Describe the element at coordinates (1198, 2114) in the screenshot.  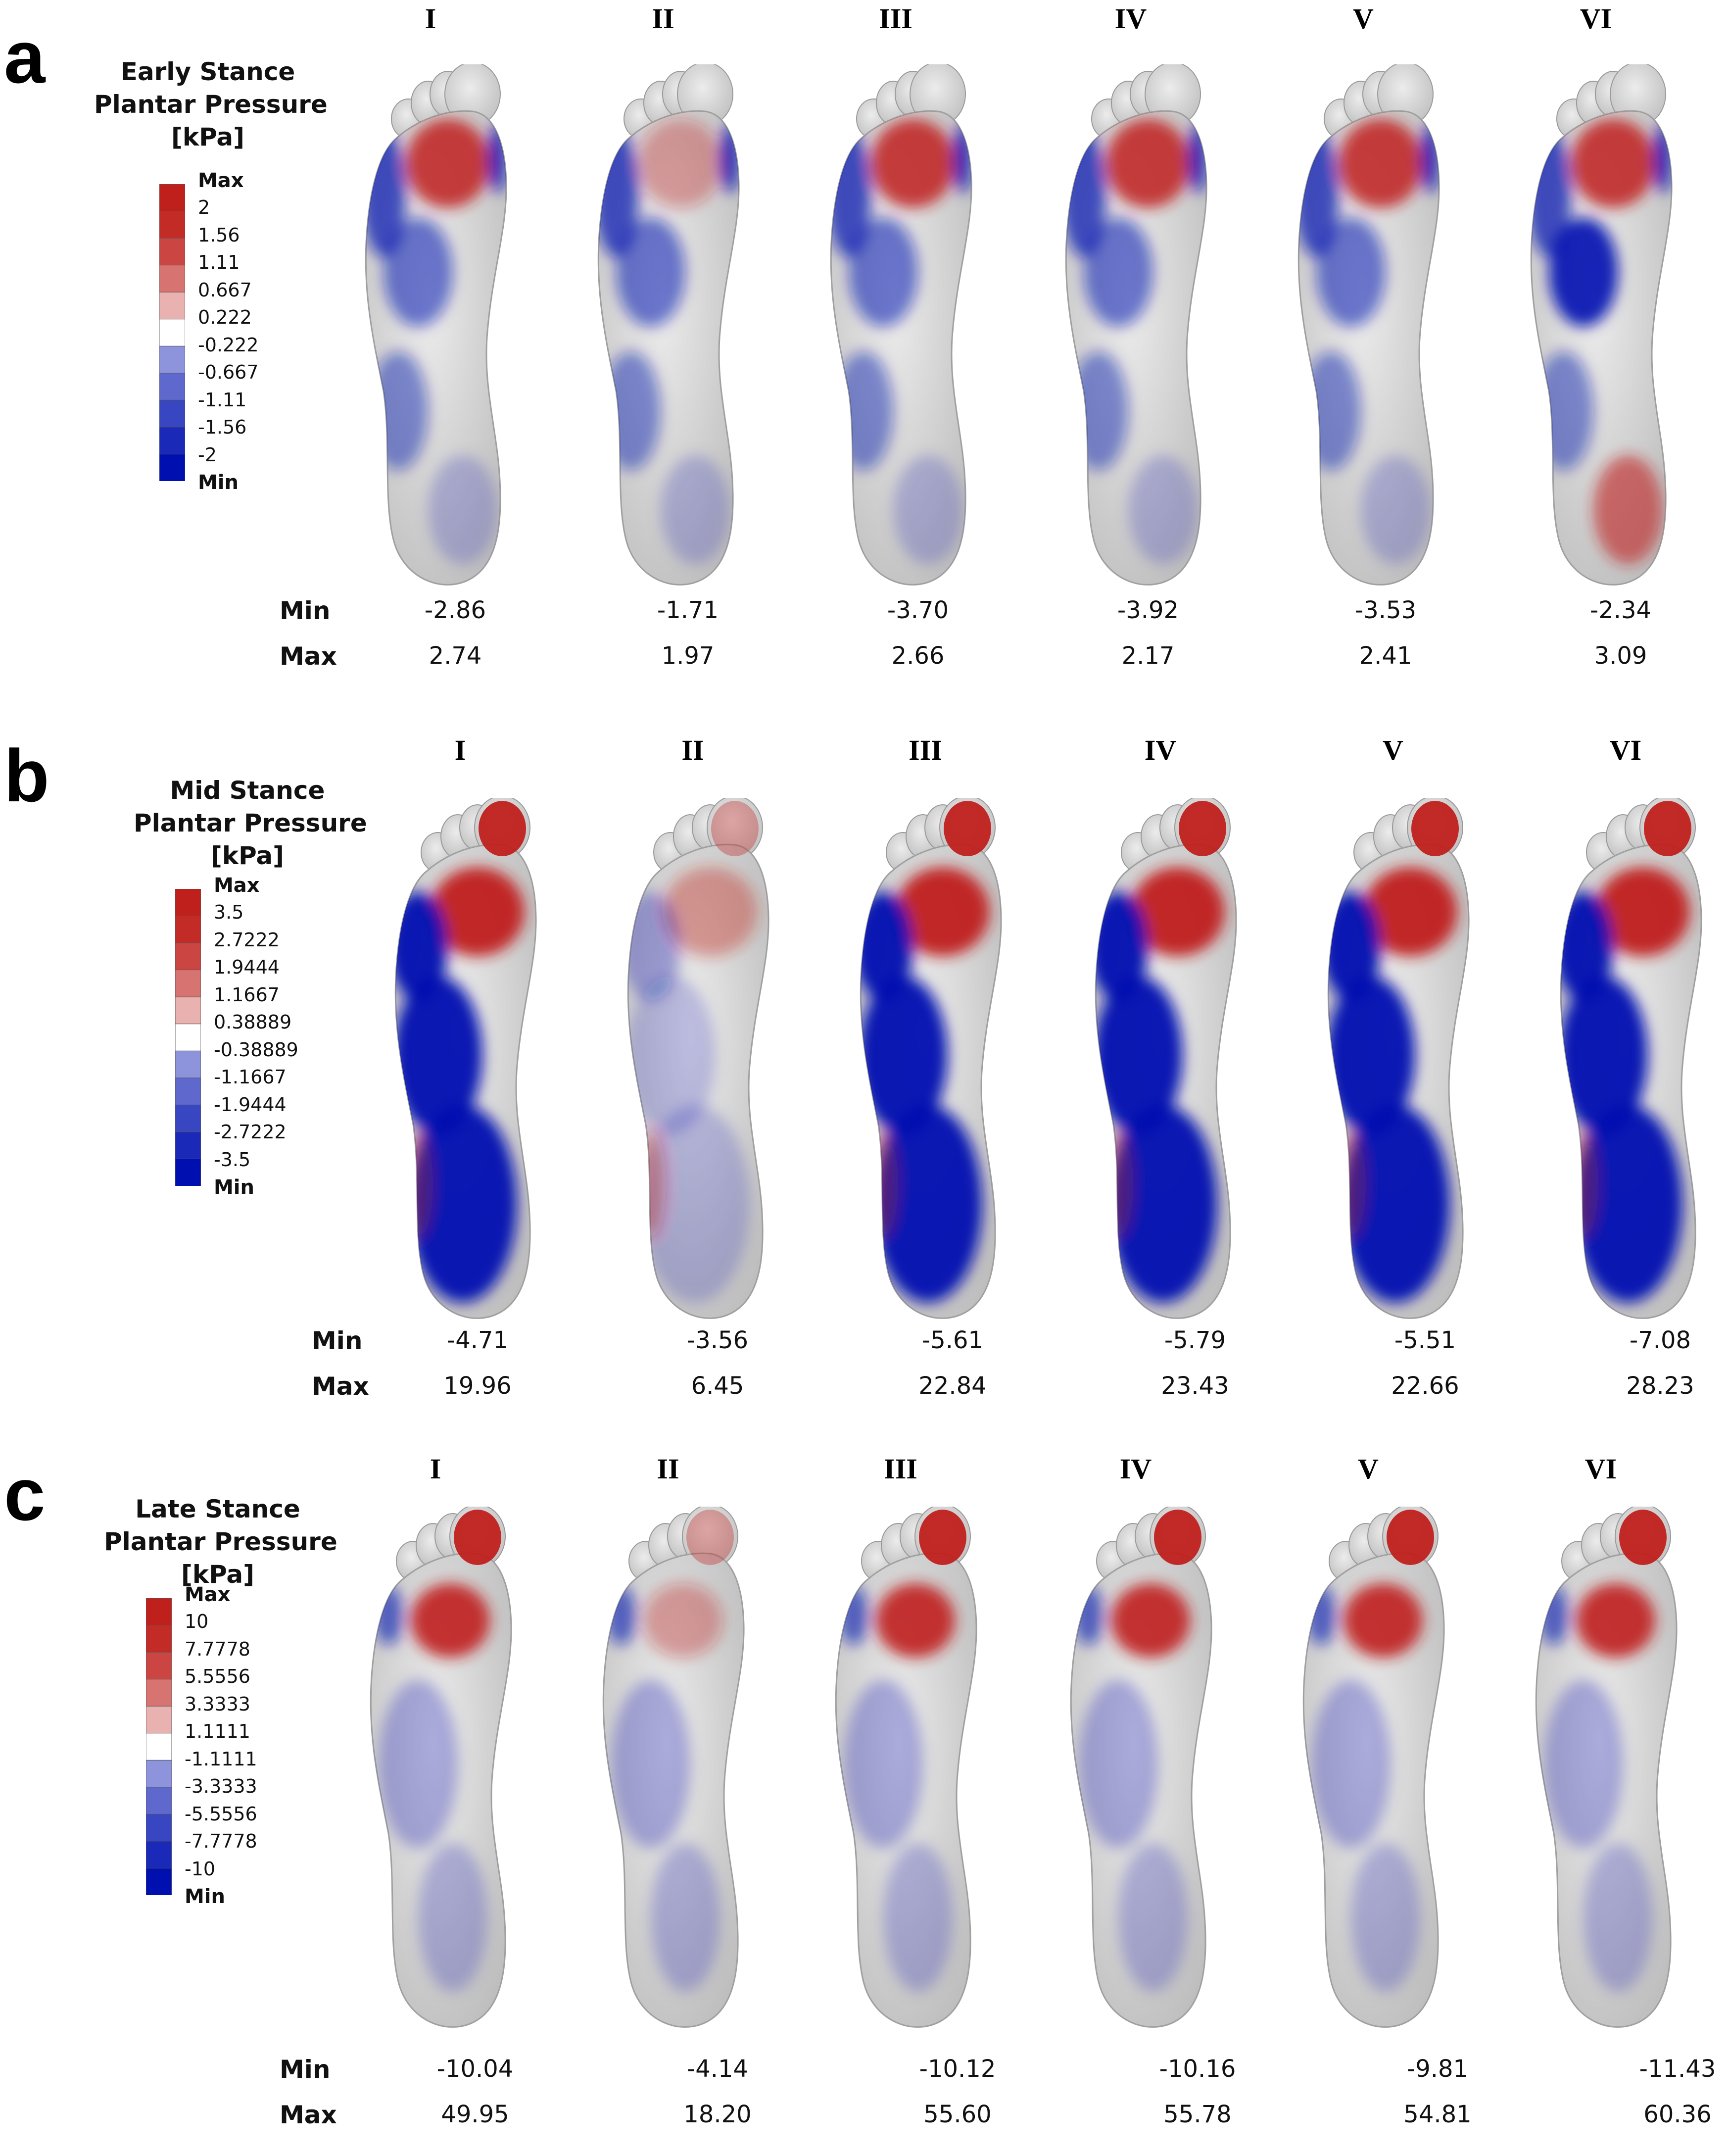
I see `max-value: 55.78` at that location.